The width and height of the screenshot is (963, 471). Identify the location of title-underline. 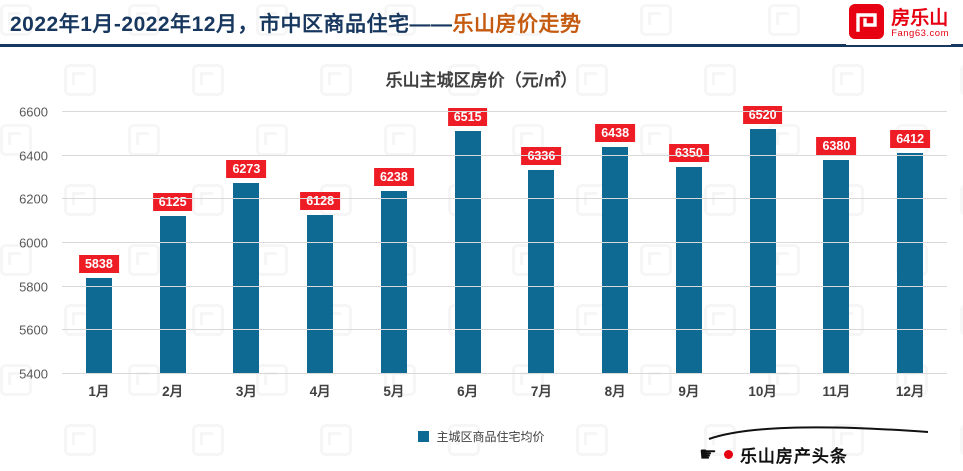
(481, 45).